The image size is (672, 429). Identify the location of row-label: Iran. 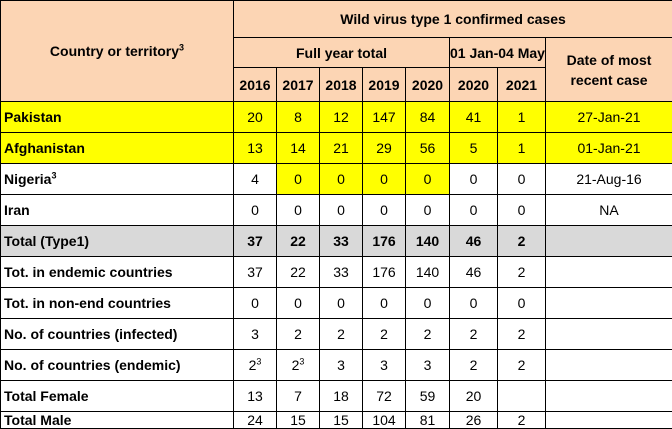
(117, 210).